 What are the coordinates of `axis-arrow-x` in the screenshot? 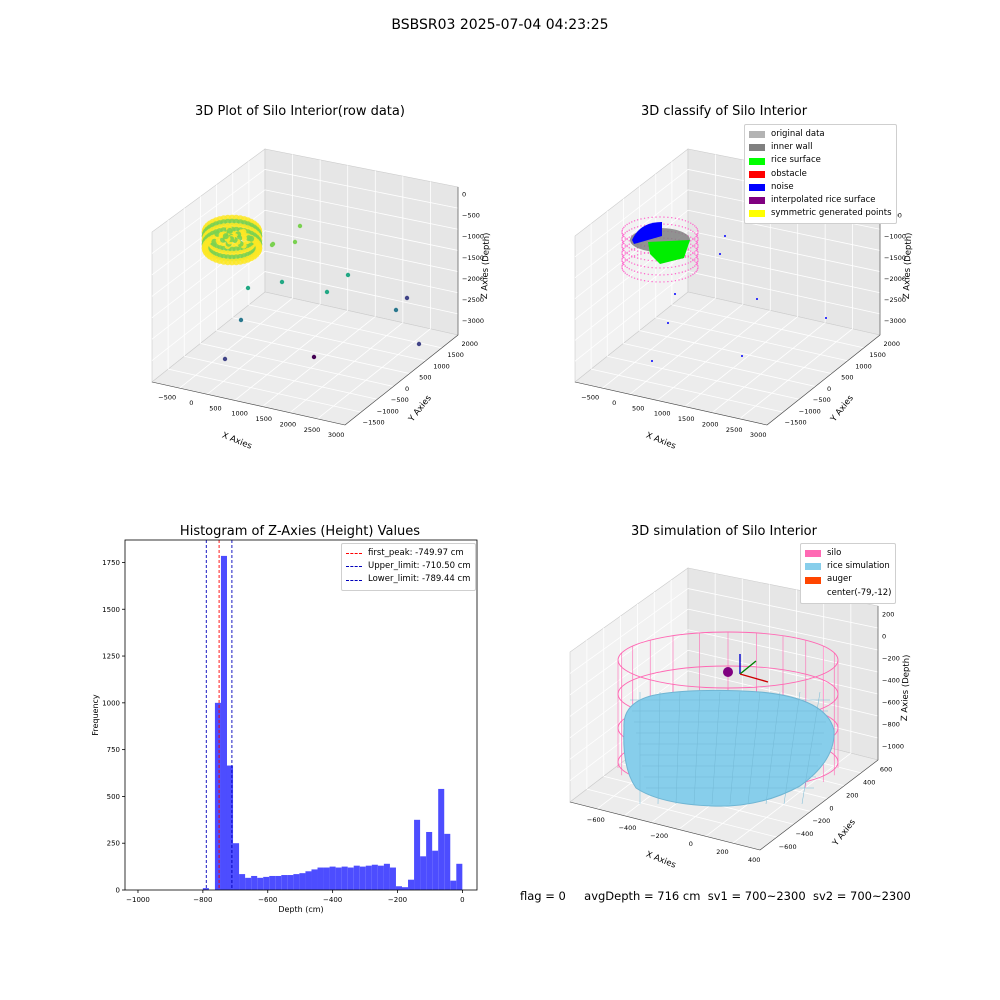 It's located at (754, 678).